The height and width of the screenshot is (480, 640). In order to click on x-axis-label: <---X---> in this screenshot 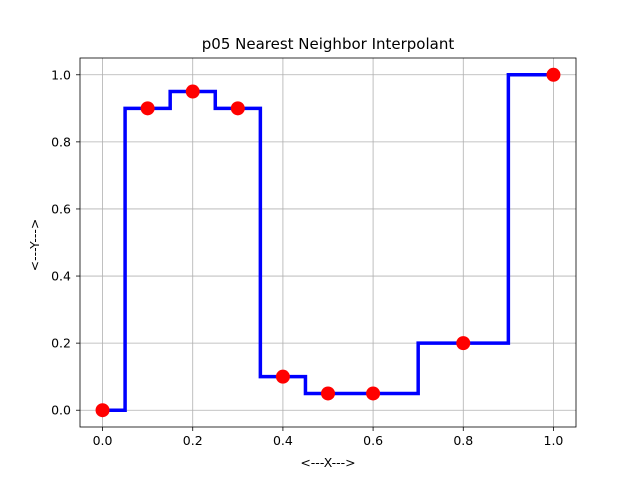, I will do `click(327, 462)`.